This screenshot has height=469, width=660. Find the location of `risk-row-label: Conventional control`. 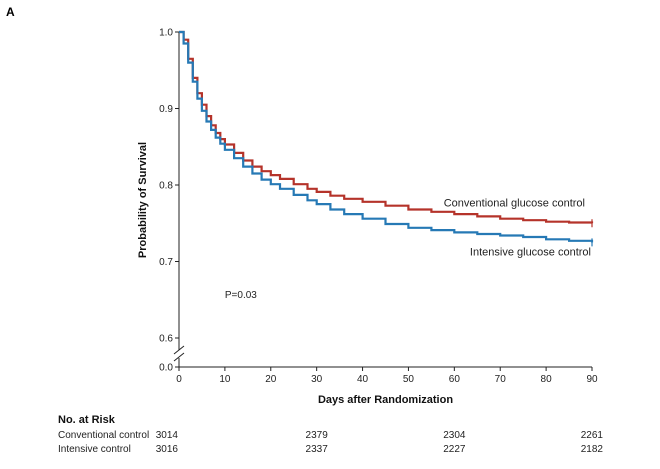

risk-row-label: Conventional control is located at coordinates (103, 435).